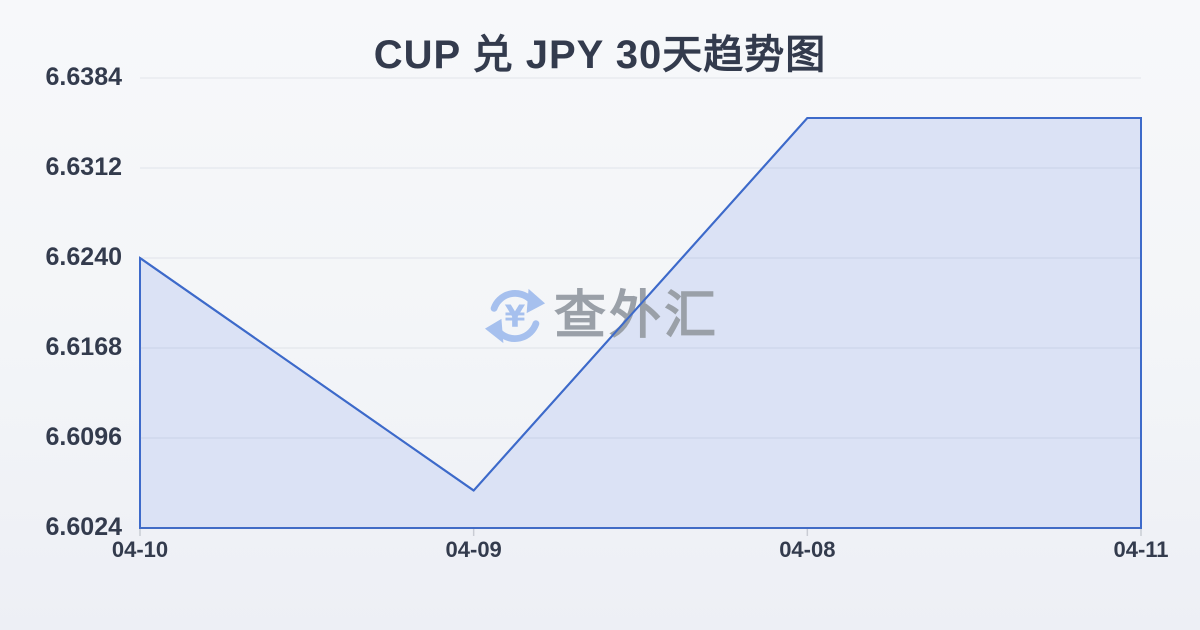 The width and height of the screenshot is (1200, 630). I want to click on y-axis-tick-label: 6.6024, so click(83, 527).